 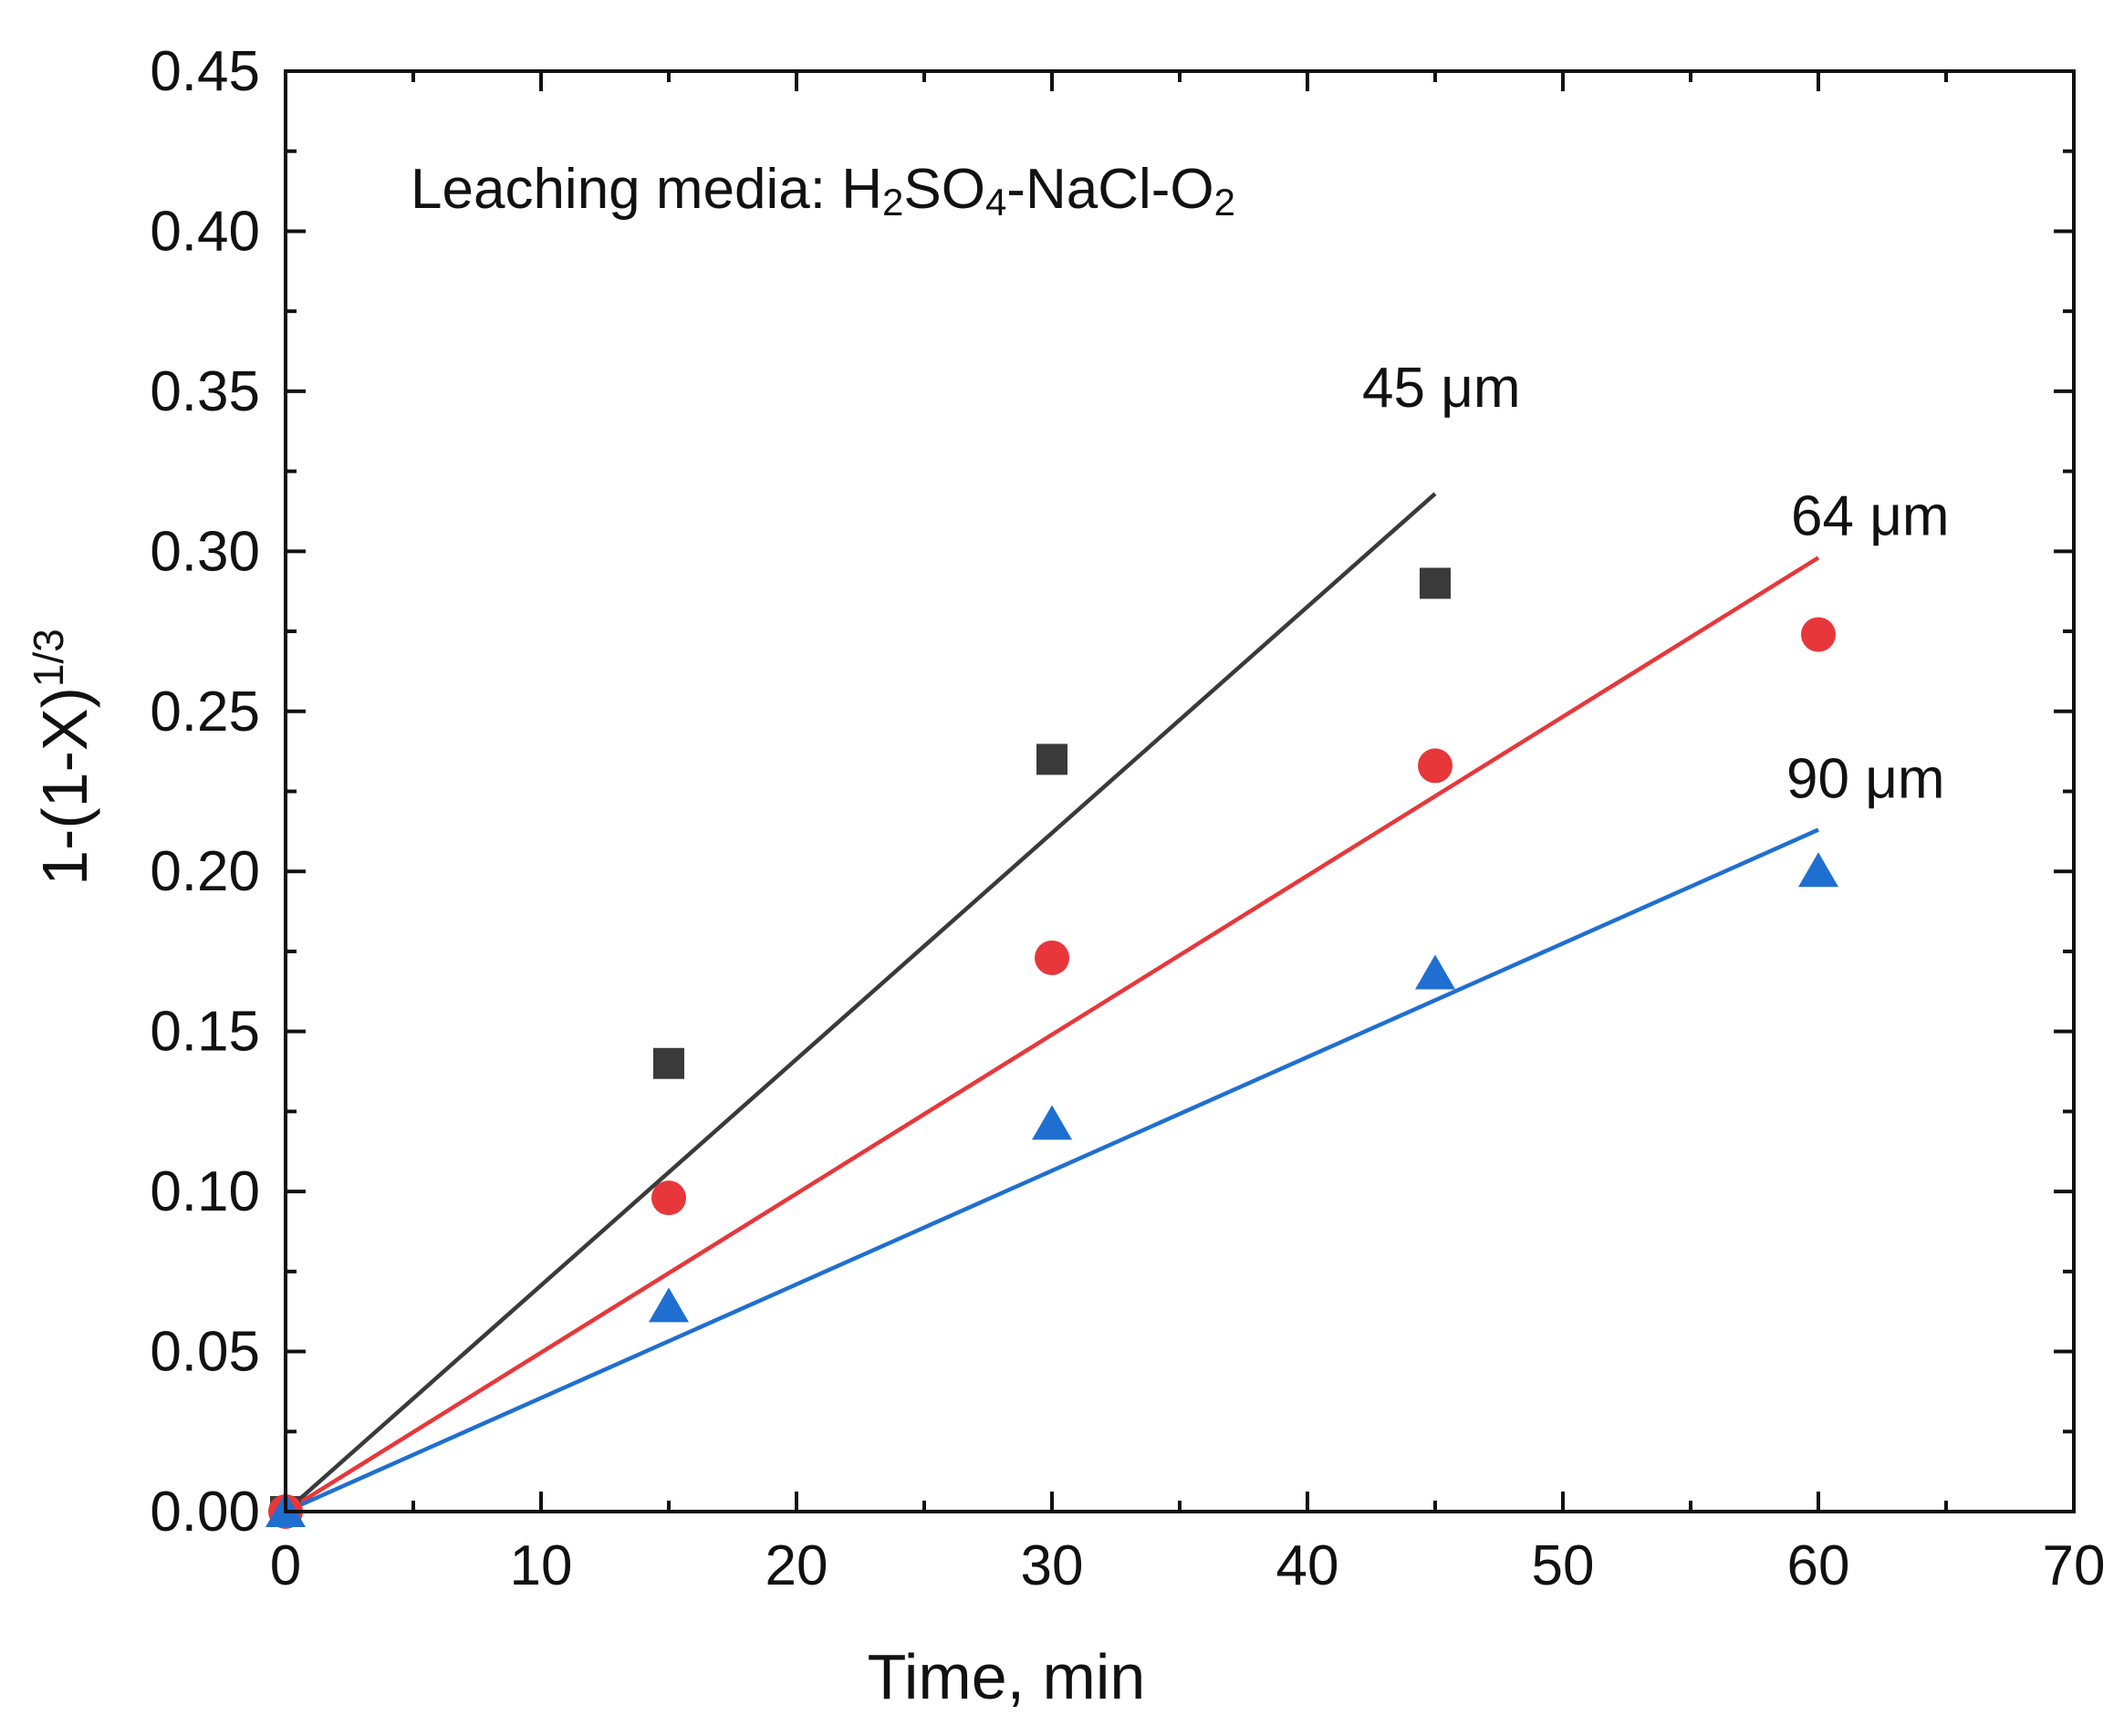 I want to click on annotation-sub1: 2, so click(x=892, y=202).